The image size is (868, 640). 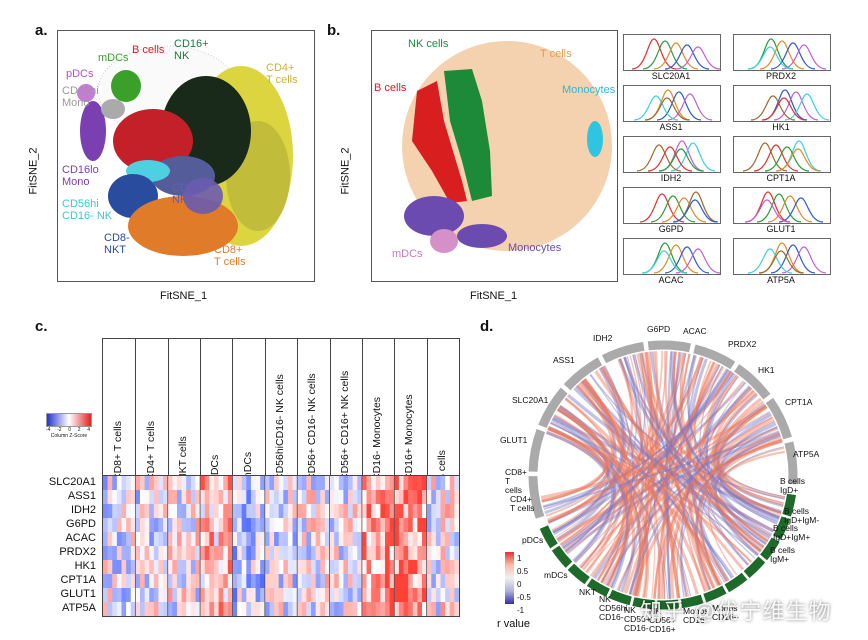 I want to click on chord-cell-label: B cells IgD+IgM+, so click(x=792, y=532).